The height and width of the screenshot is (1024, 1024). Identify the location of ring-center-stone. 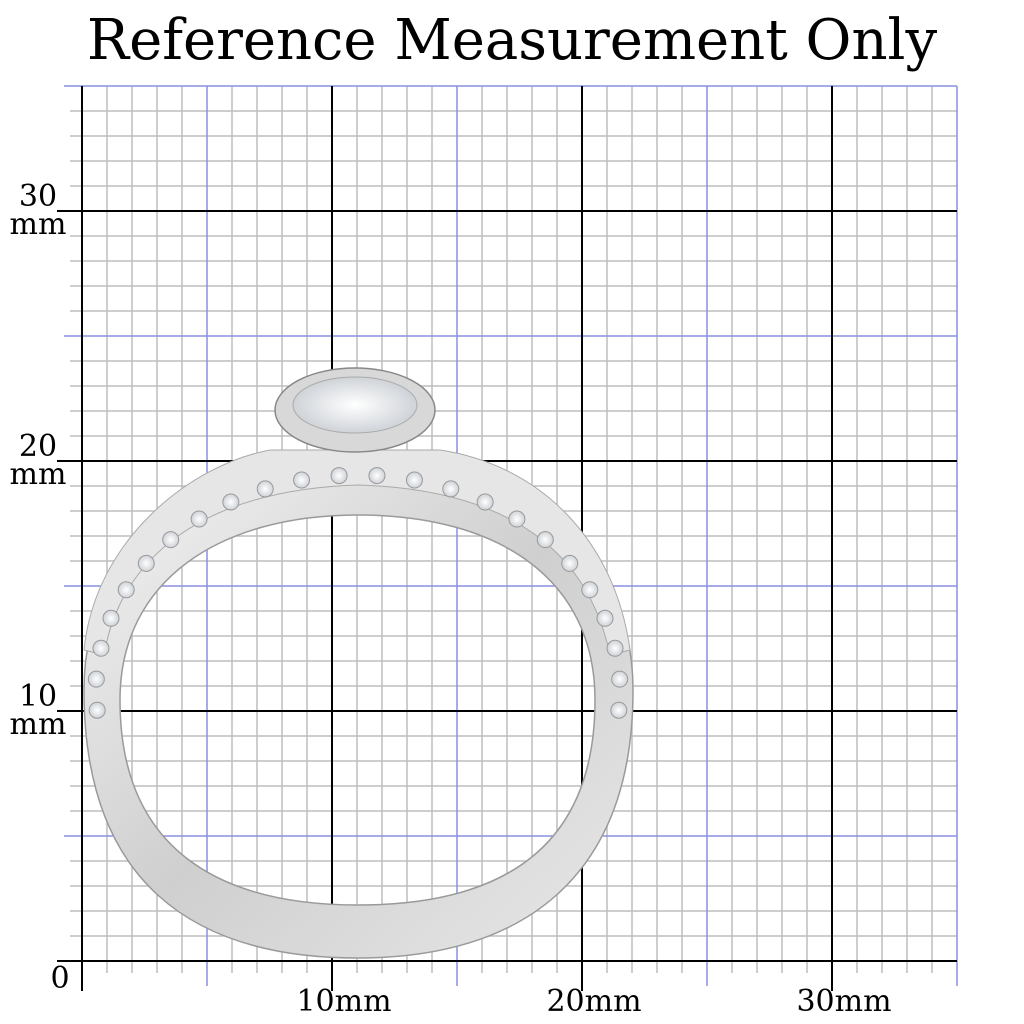
(355, 405).